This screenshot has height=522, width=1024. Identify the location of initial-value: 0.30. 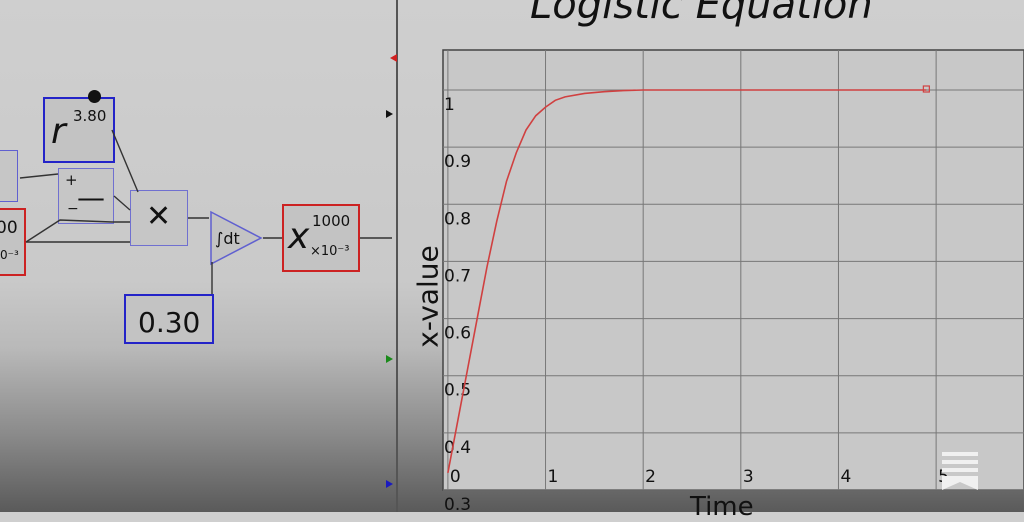
(169, 322).